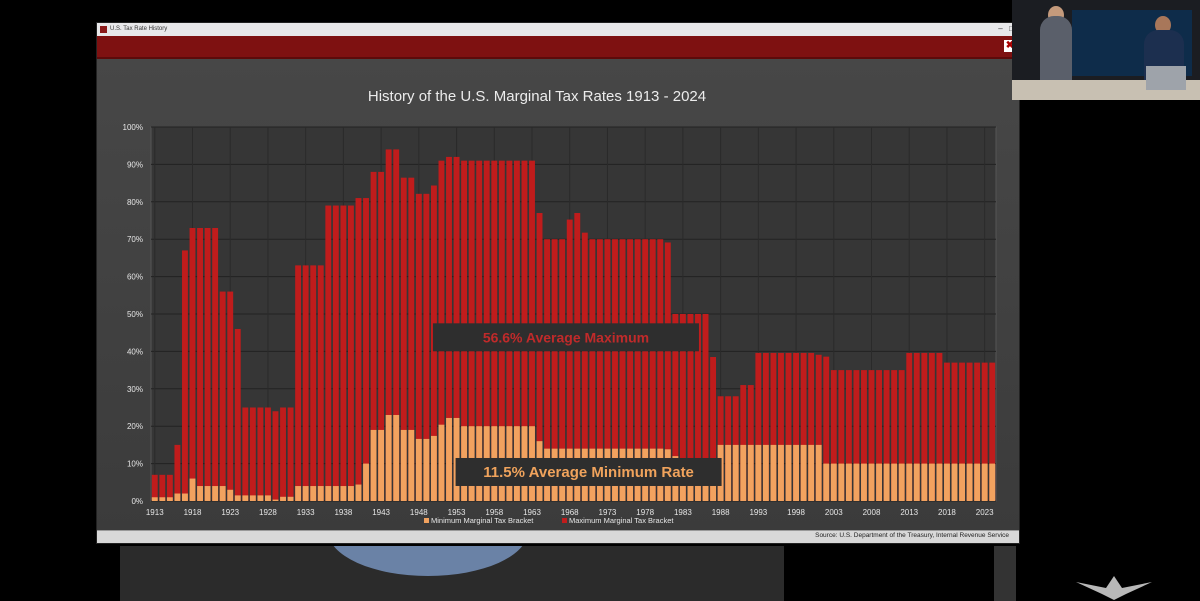 The width and height of the screenshot is (1200, 601). What do you see at coordinates (306, 512) in the screenshot?
I see `x-tick-label: 1933` at bounding box center [306, 512].